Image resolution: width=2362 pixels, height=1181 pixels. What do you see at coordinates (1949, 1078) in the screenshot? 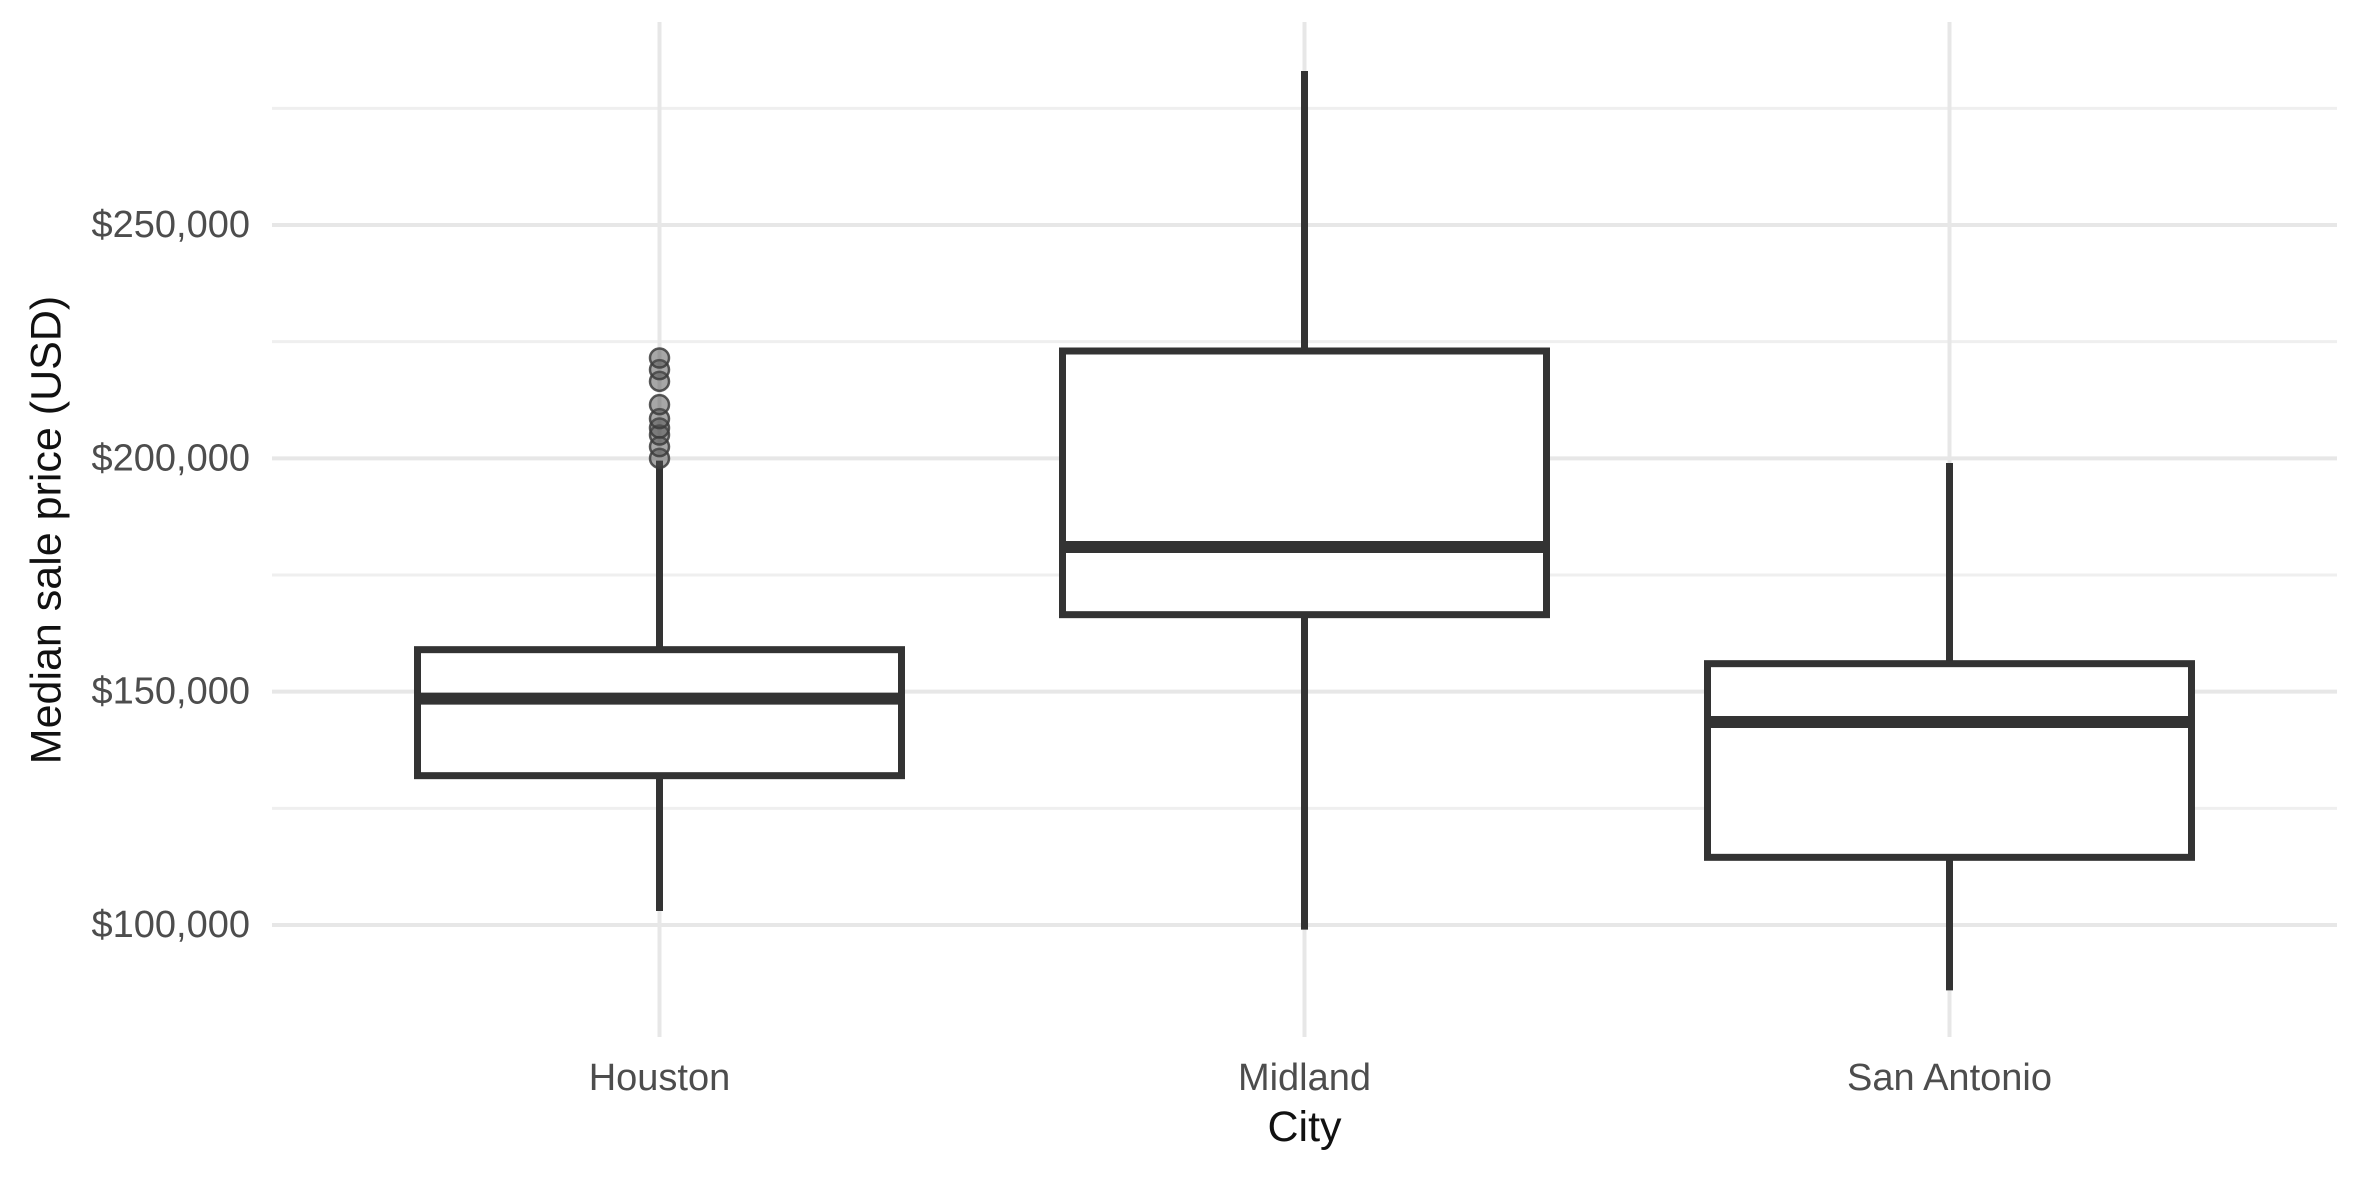
I see `x-tick-label-san-antonio: San Antonio` at bounding box center [1949, 1078].